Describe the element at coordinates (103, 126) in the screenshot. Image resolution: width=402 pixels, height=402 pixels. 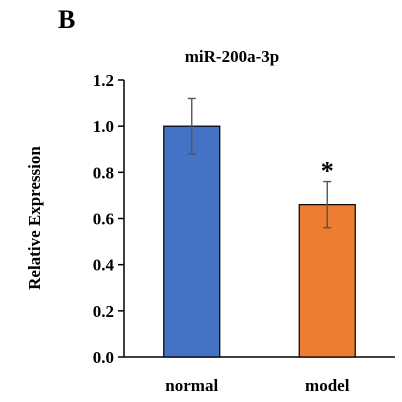
I see `y-tick-label: 1.0` at that location.